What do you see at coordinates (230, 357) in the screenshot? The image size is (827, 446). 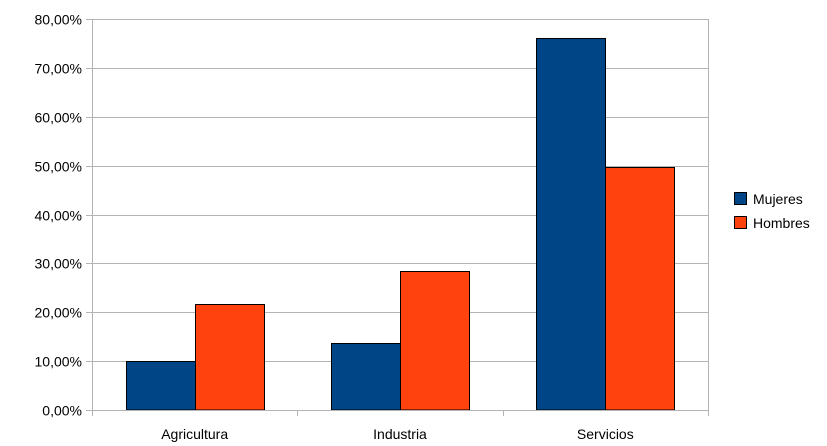 I see `bar-hombres-agricultura` at bounding box center [230, 357].